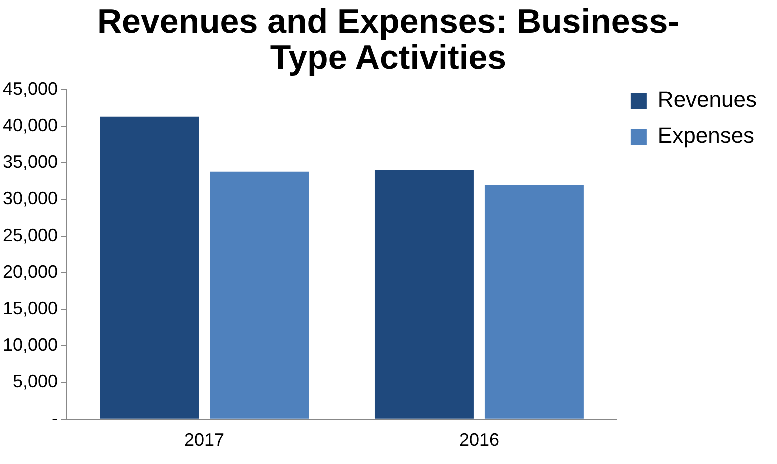 The image size is (777, 464). Describe the element at coordinates (706, 135) in the screenshot. I see `legend-label: Expenses` at that location.